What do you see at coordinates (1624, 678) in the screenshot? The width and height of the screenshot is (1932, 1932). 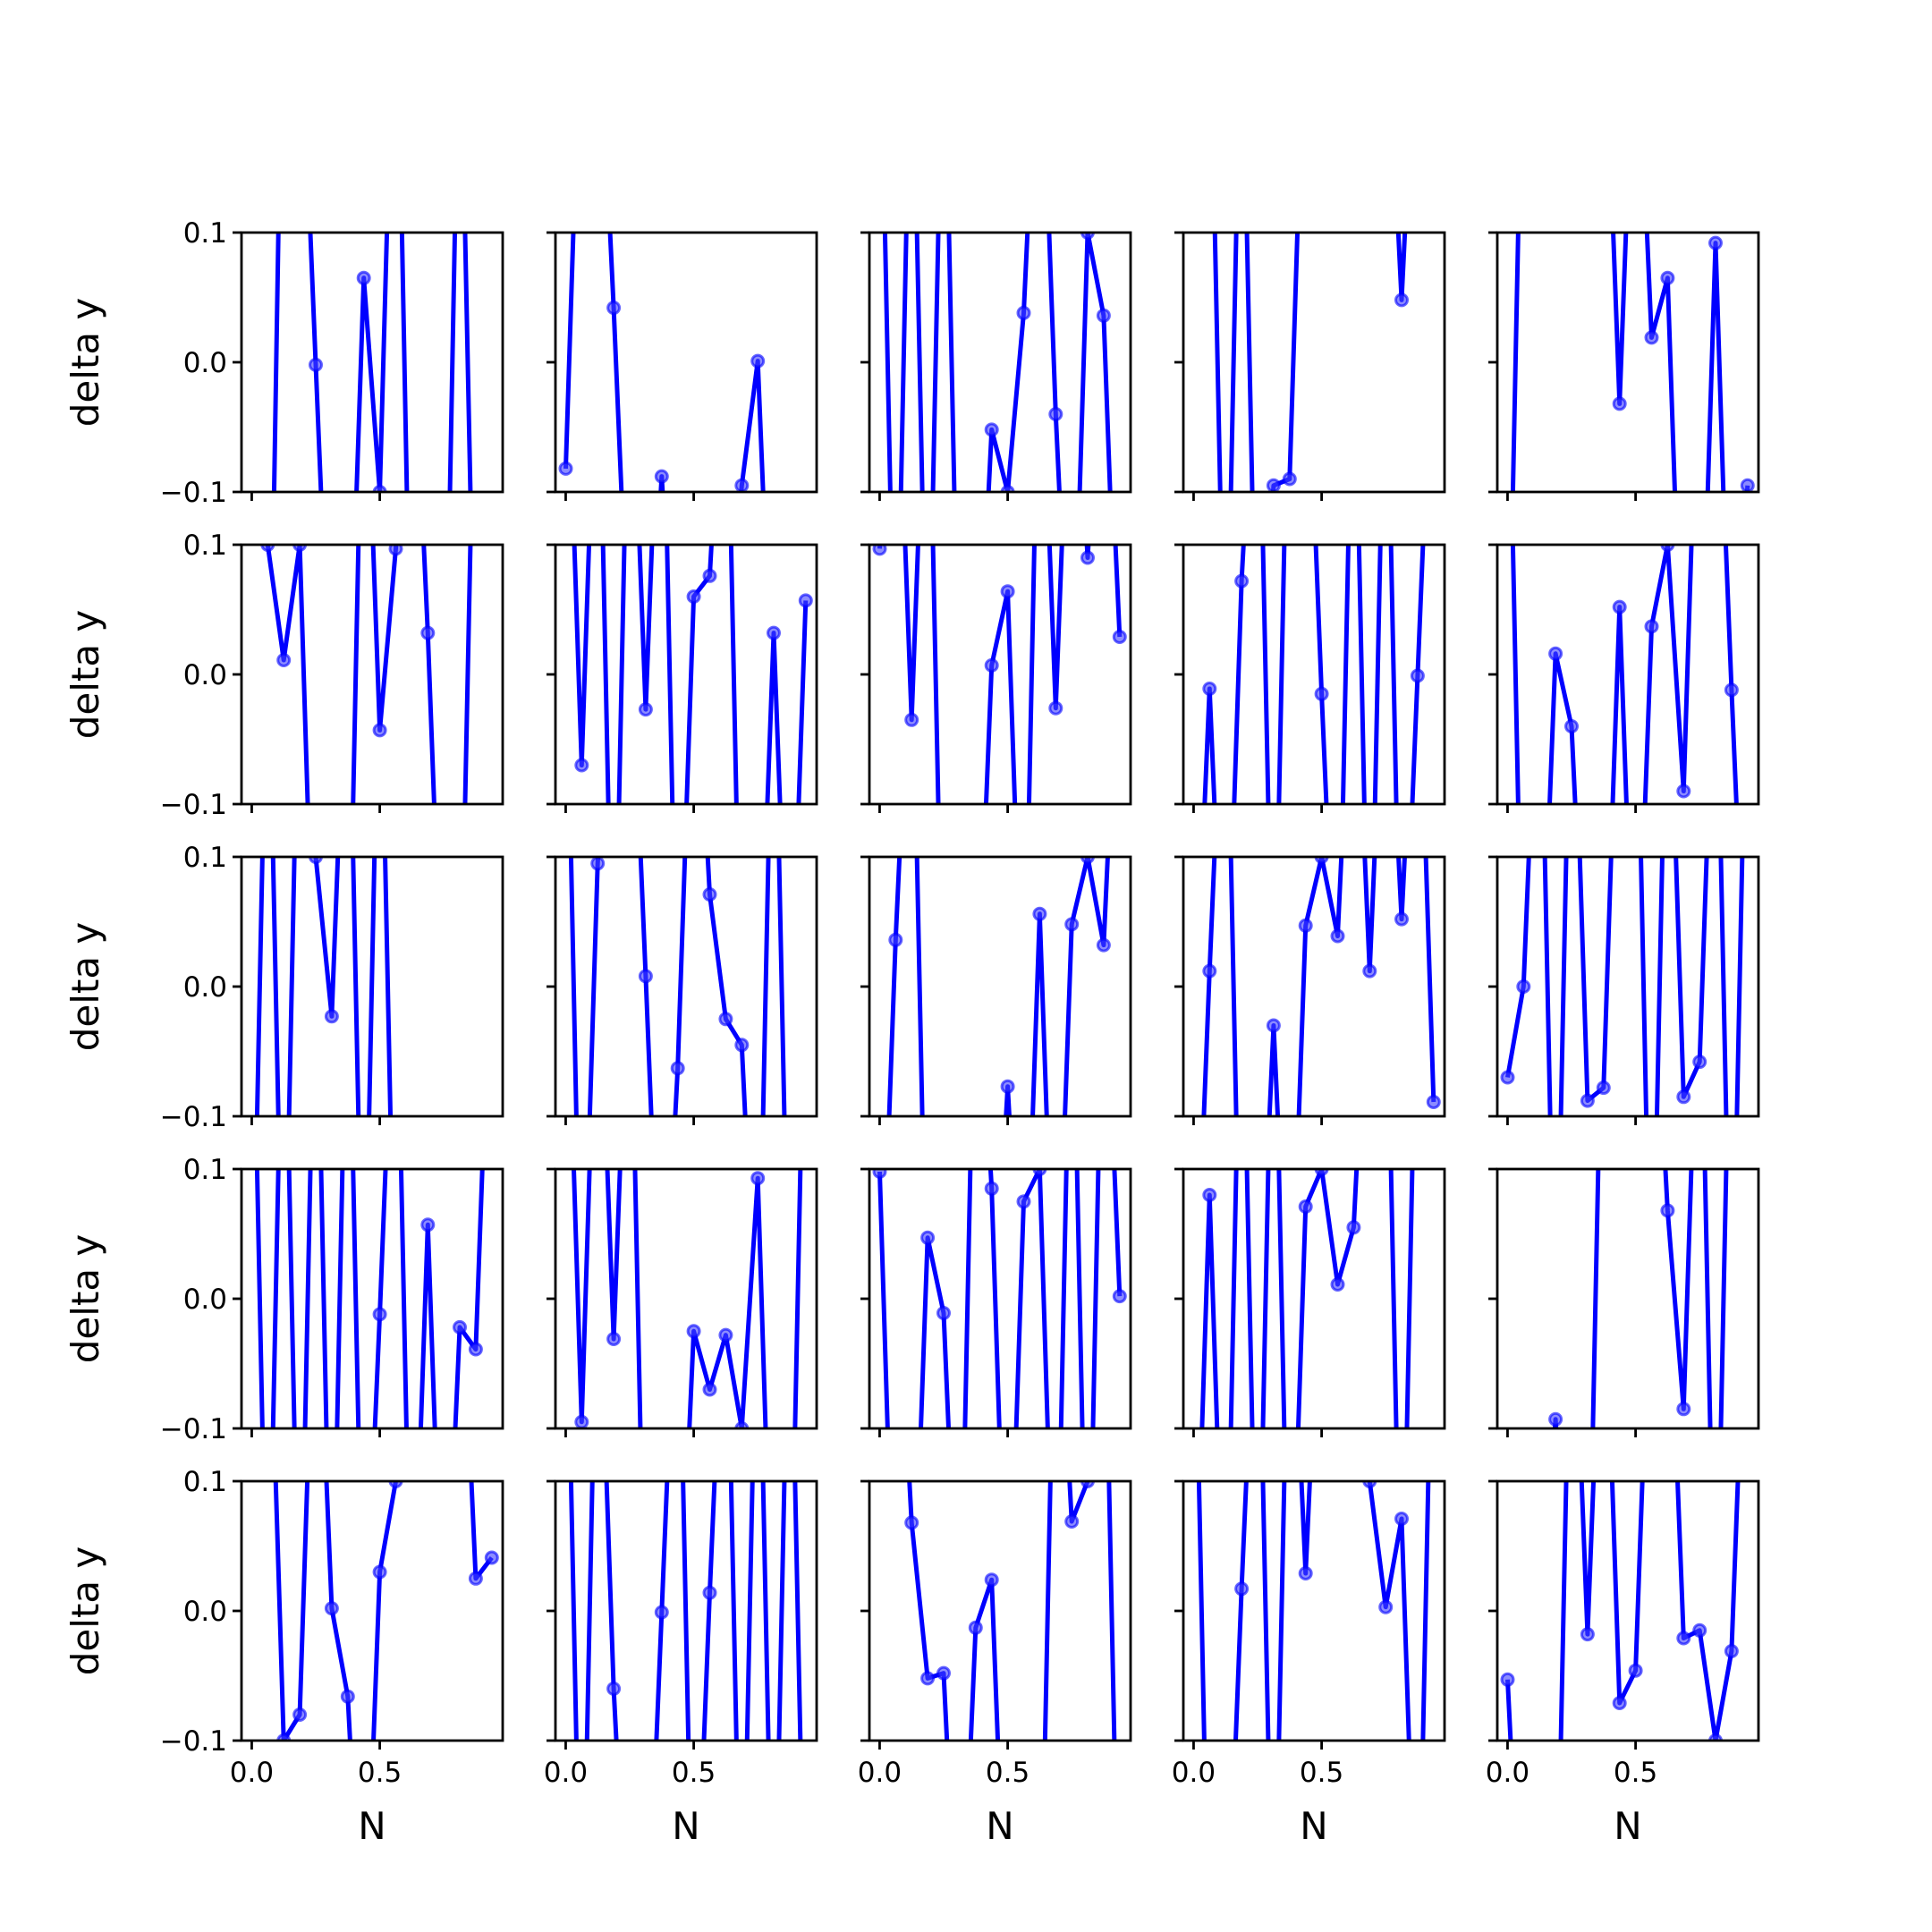 I see `subplot-r2-c5` at bounding box center [1624, 678].